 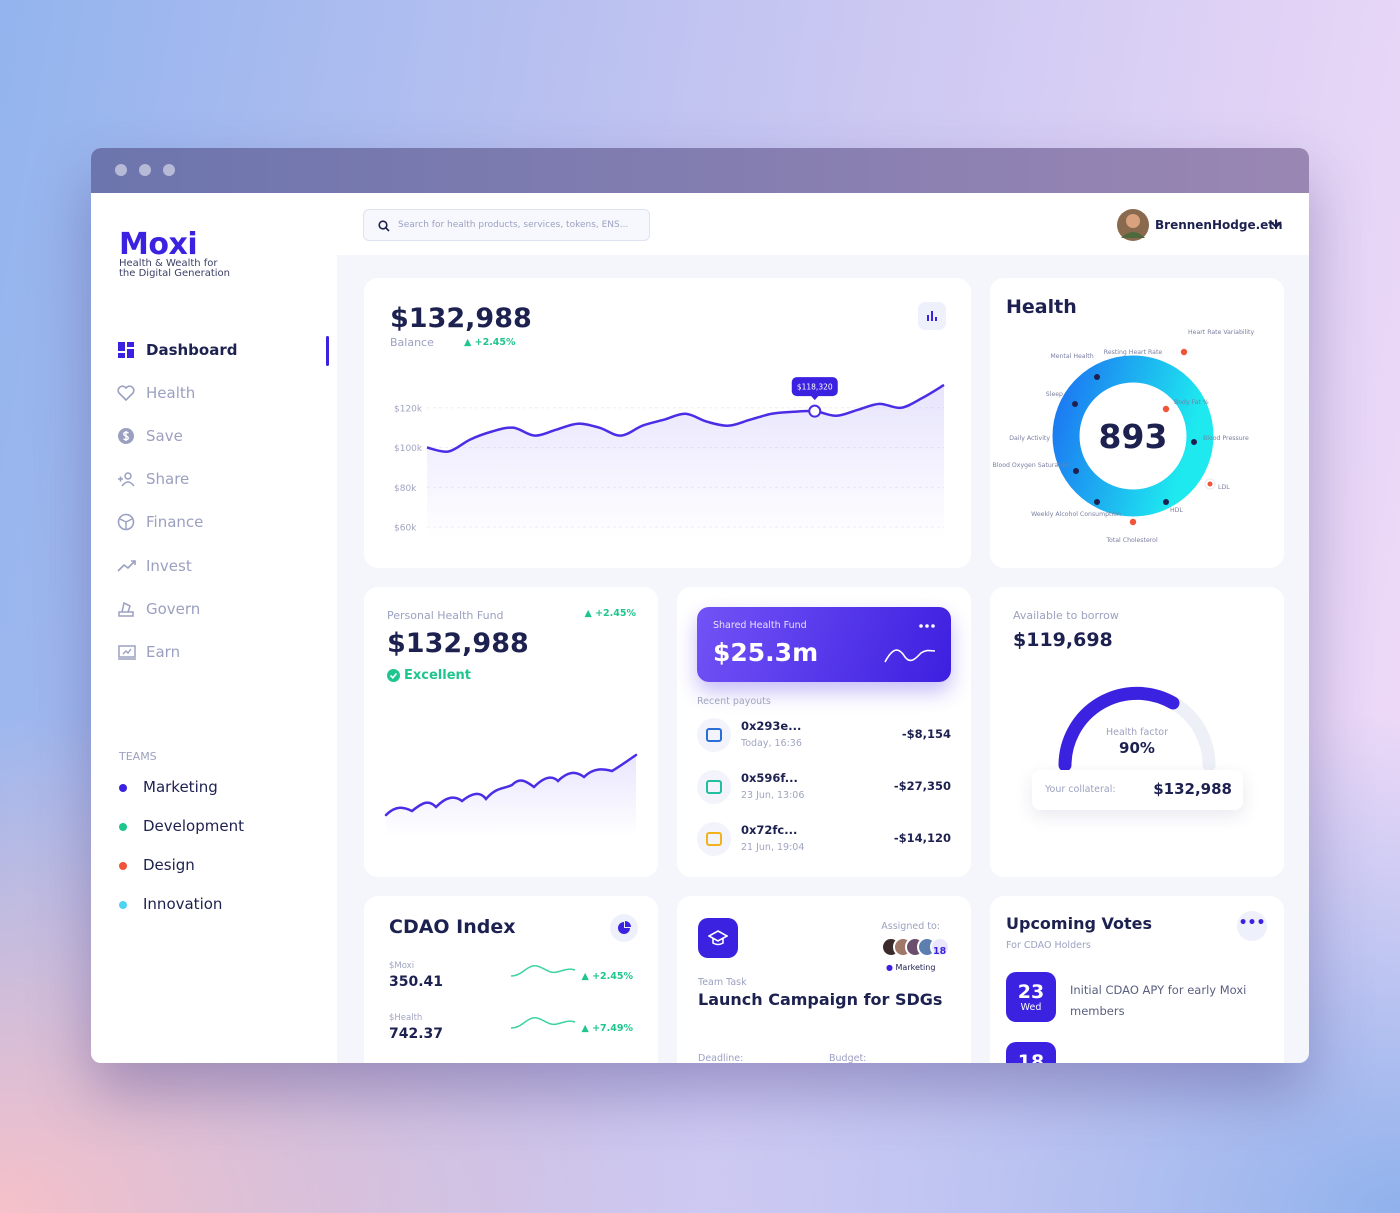 I want to click on votes-menu: •••, so click(x=1252, y=926).